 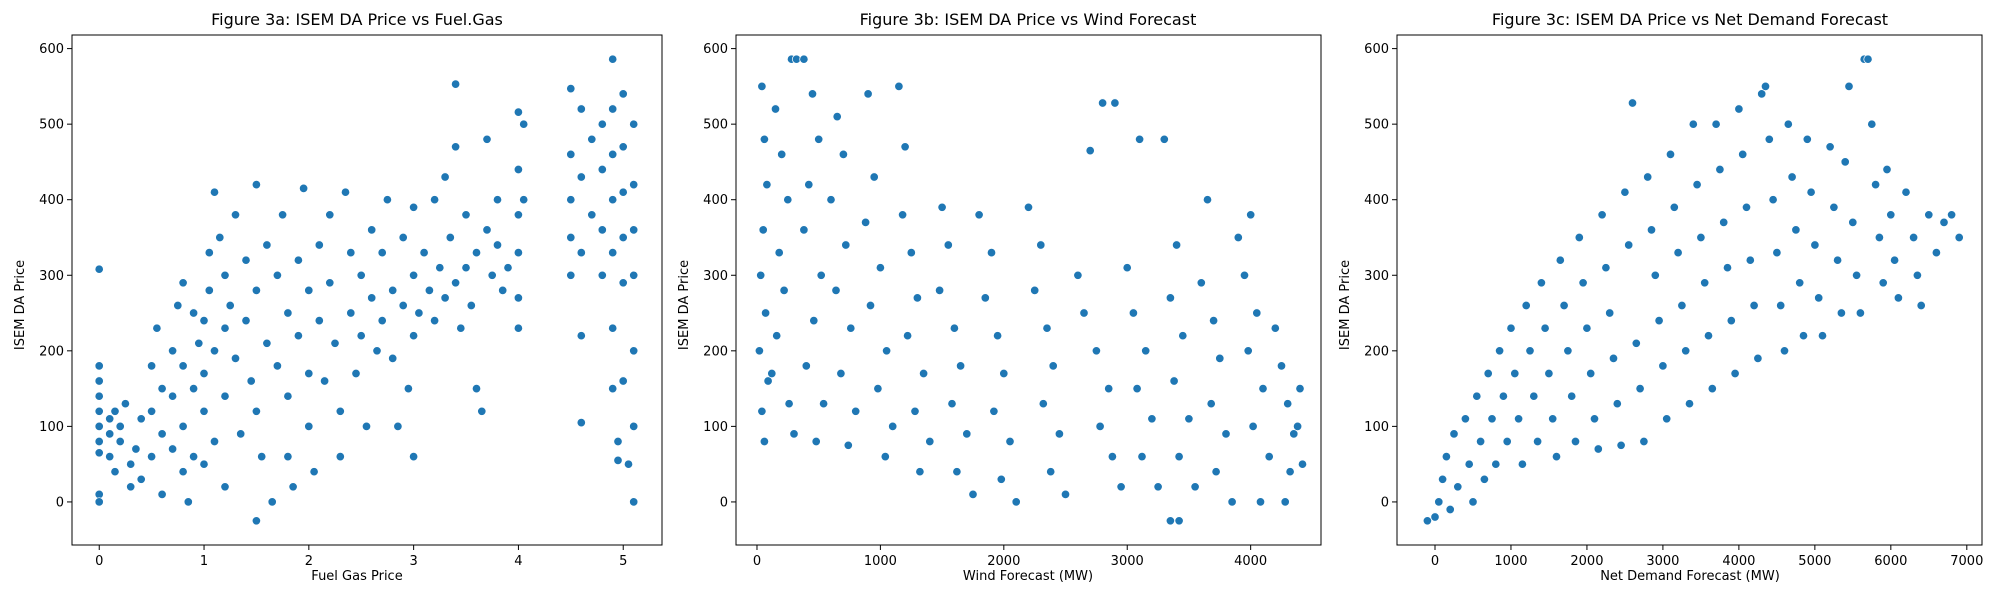 What do you see at coordinates (1586, 561) in the screenshot?
I see `panel-c-xtick-label: 2000` at bounding box center [1586, 561].